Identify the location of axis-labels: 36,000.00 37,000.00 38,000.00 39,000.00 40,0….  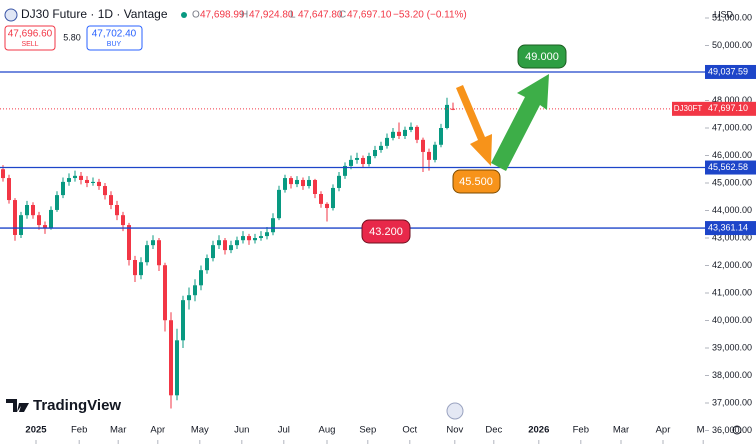
(714, 223).